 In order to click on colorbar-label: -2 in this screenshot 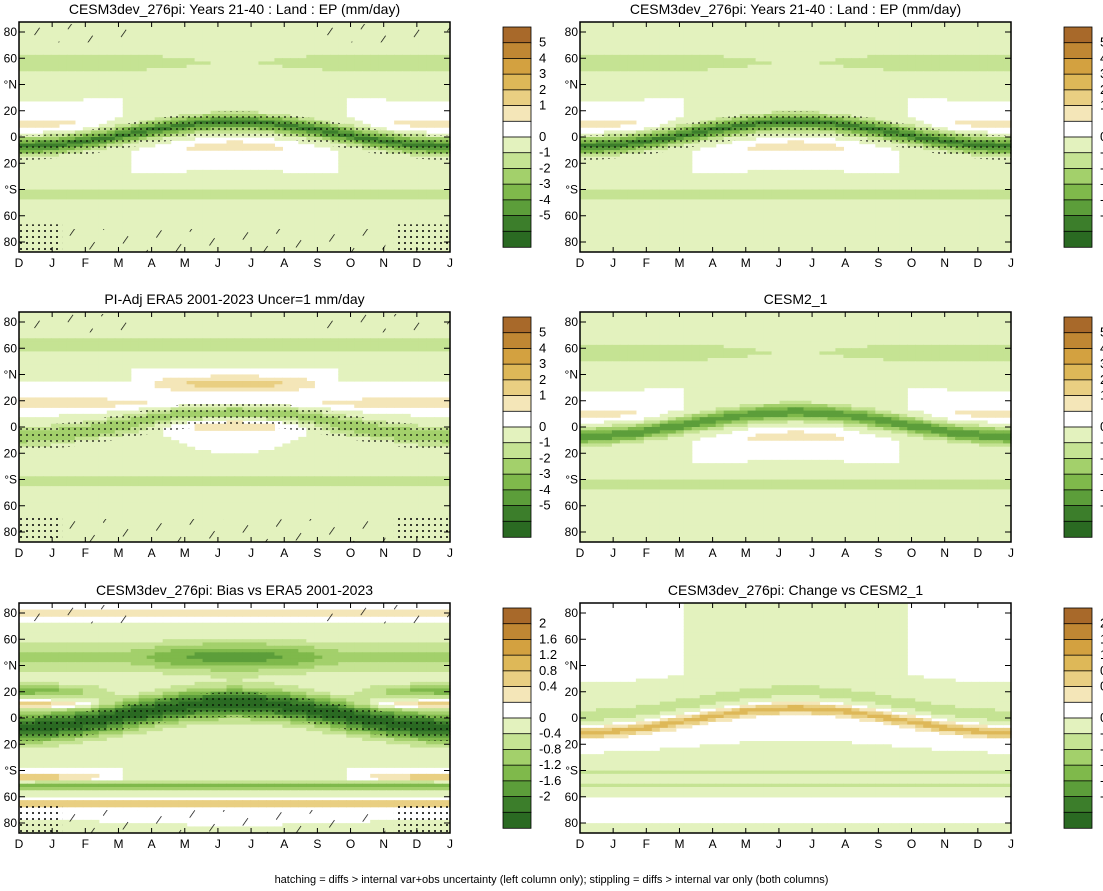, I will do `click(545, 167)`.